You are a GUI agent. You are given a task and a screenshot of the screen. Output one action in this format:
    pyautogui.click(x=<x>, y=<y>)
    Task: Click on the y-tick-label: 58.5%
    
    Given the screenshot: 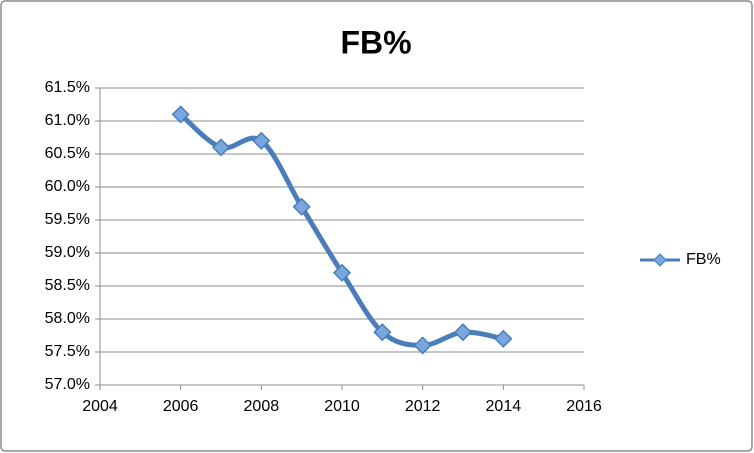 What is the action you would take?
    pyautogui.click(x=67, y=285)
    